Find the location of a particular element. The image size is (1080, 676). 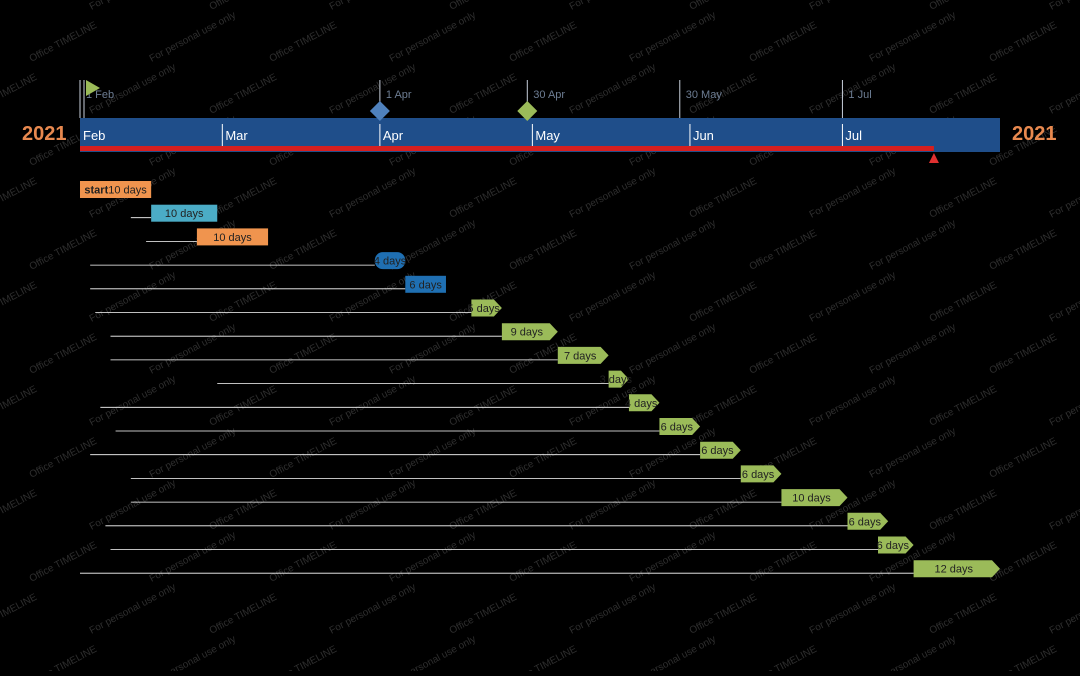

tick-label: 1 Apr is located at coordinates (399, 95).